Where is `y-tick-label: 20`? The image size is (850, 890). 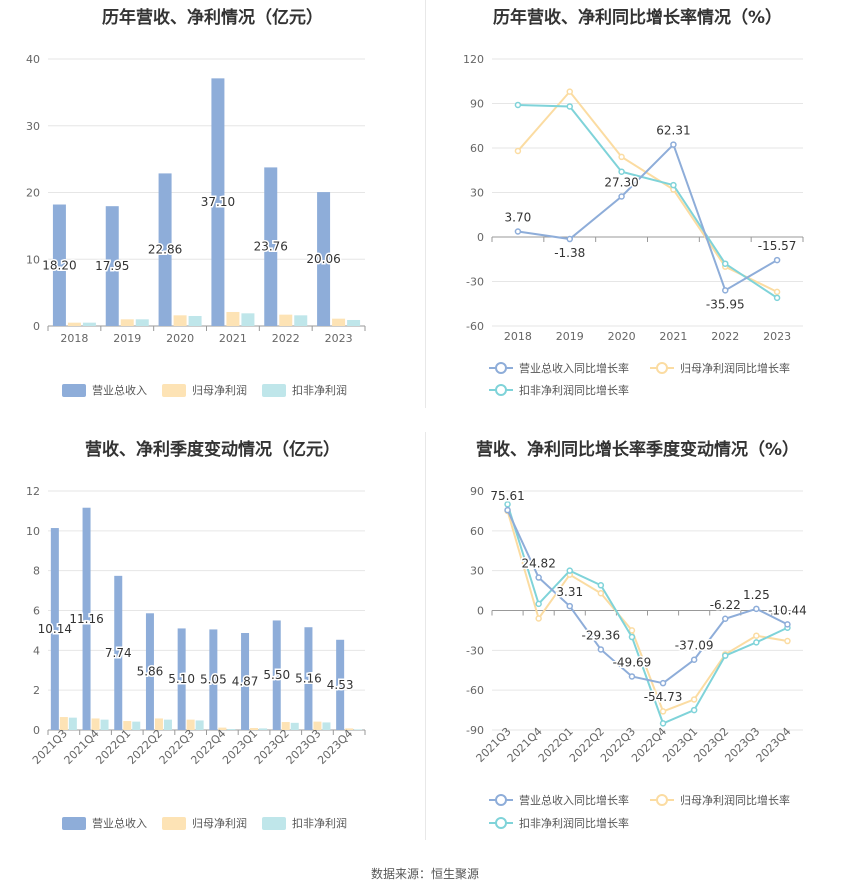
y-tick-label: 20 is located at coordinates (33, 193).